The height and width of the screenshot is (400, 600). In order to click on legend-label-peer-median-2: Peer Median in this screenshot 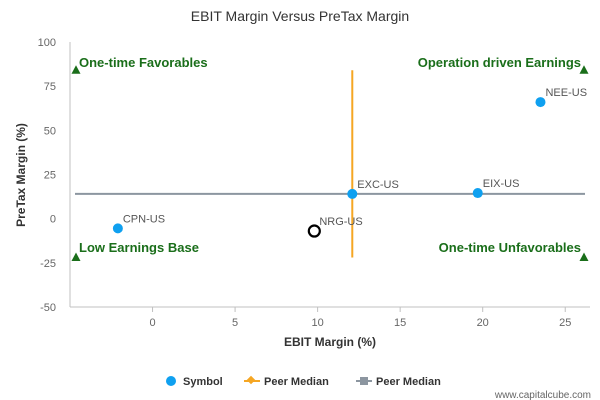, I will do `click(408, 382)`.